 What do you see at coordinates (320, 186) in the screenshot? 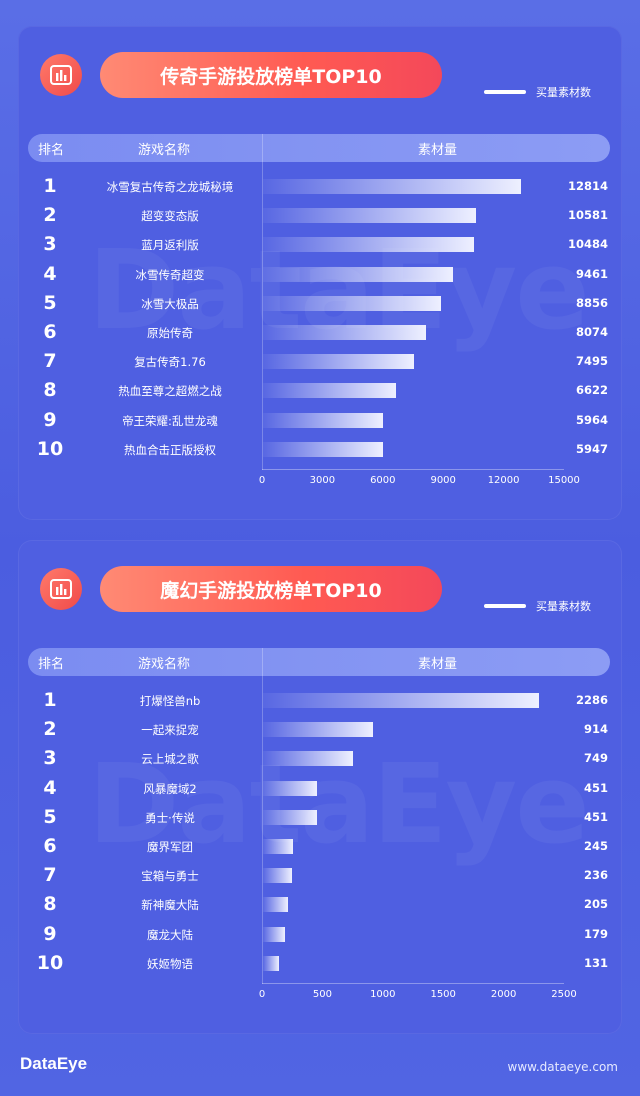
I see `table-row: 1 冰雪复古传奇之龙城秘境 12814` at bounding box center [320, 186].